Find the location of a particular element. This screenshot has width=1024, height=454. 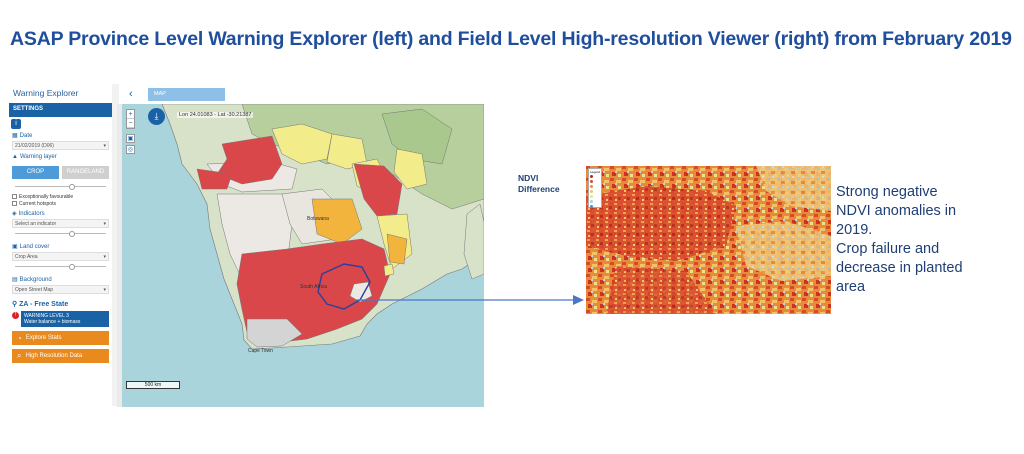

warning-opacity-slider is located at coordinates (60, 187).